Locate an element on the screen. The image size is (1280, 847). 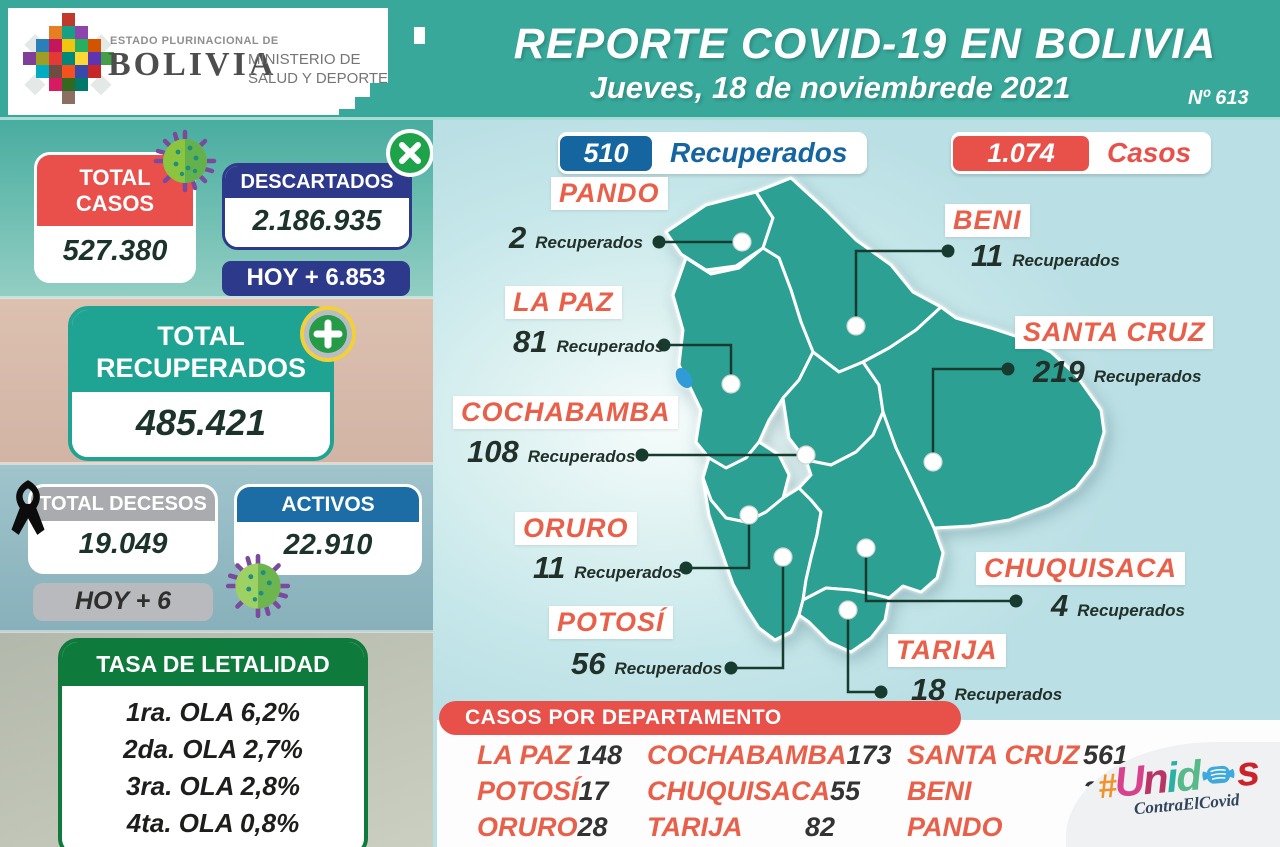
map-region-chuquisaca is located at coordinates (871, 506).